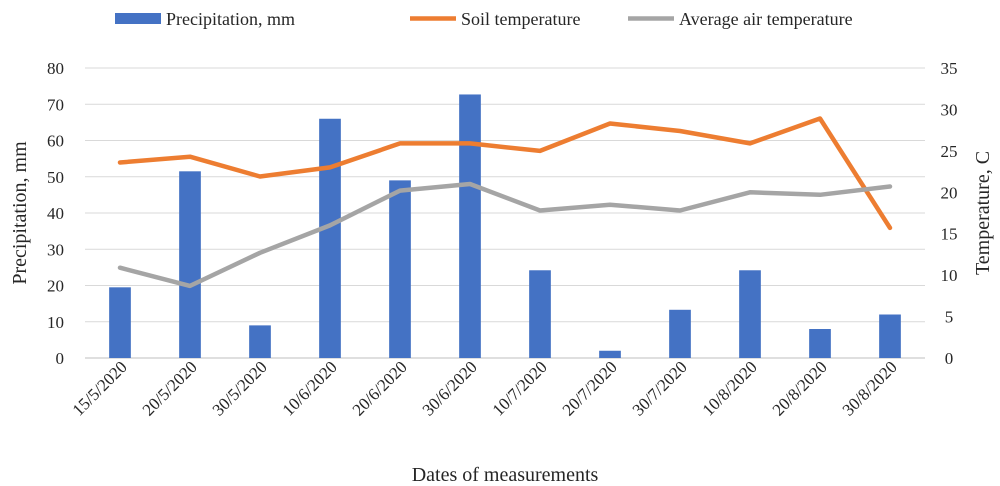  I want to click on y-tick-label: 50, so click(55, 177).